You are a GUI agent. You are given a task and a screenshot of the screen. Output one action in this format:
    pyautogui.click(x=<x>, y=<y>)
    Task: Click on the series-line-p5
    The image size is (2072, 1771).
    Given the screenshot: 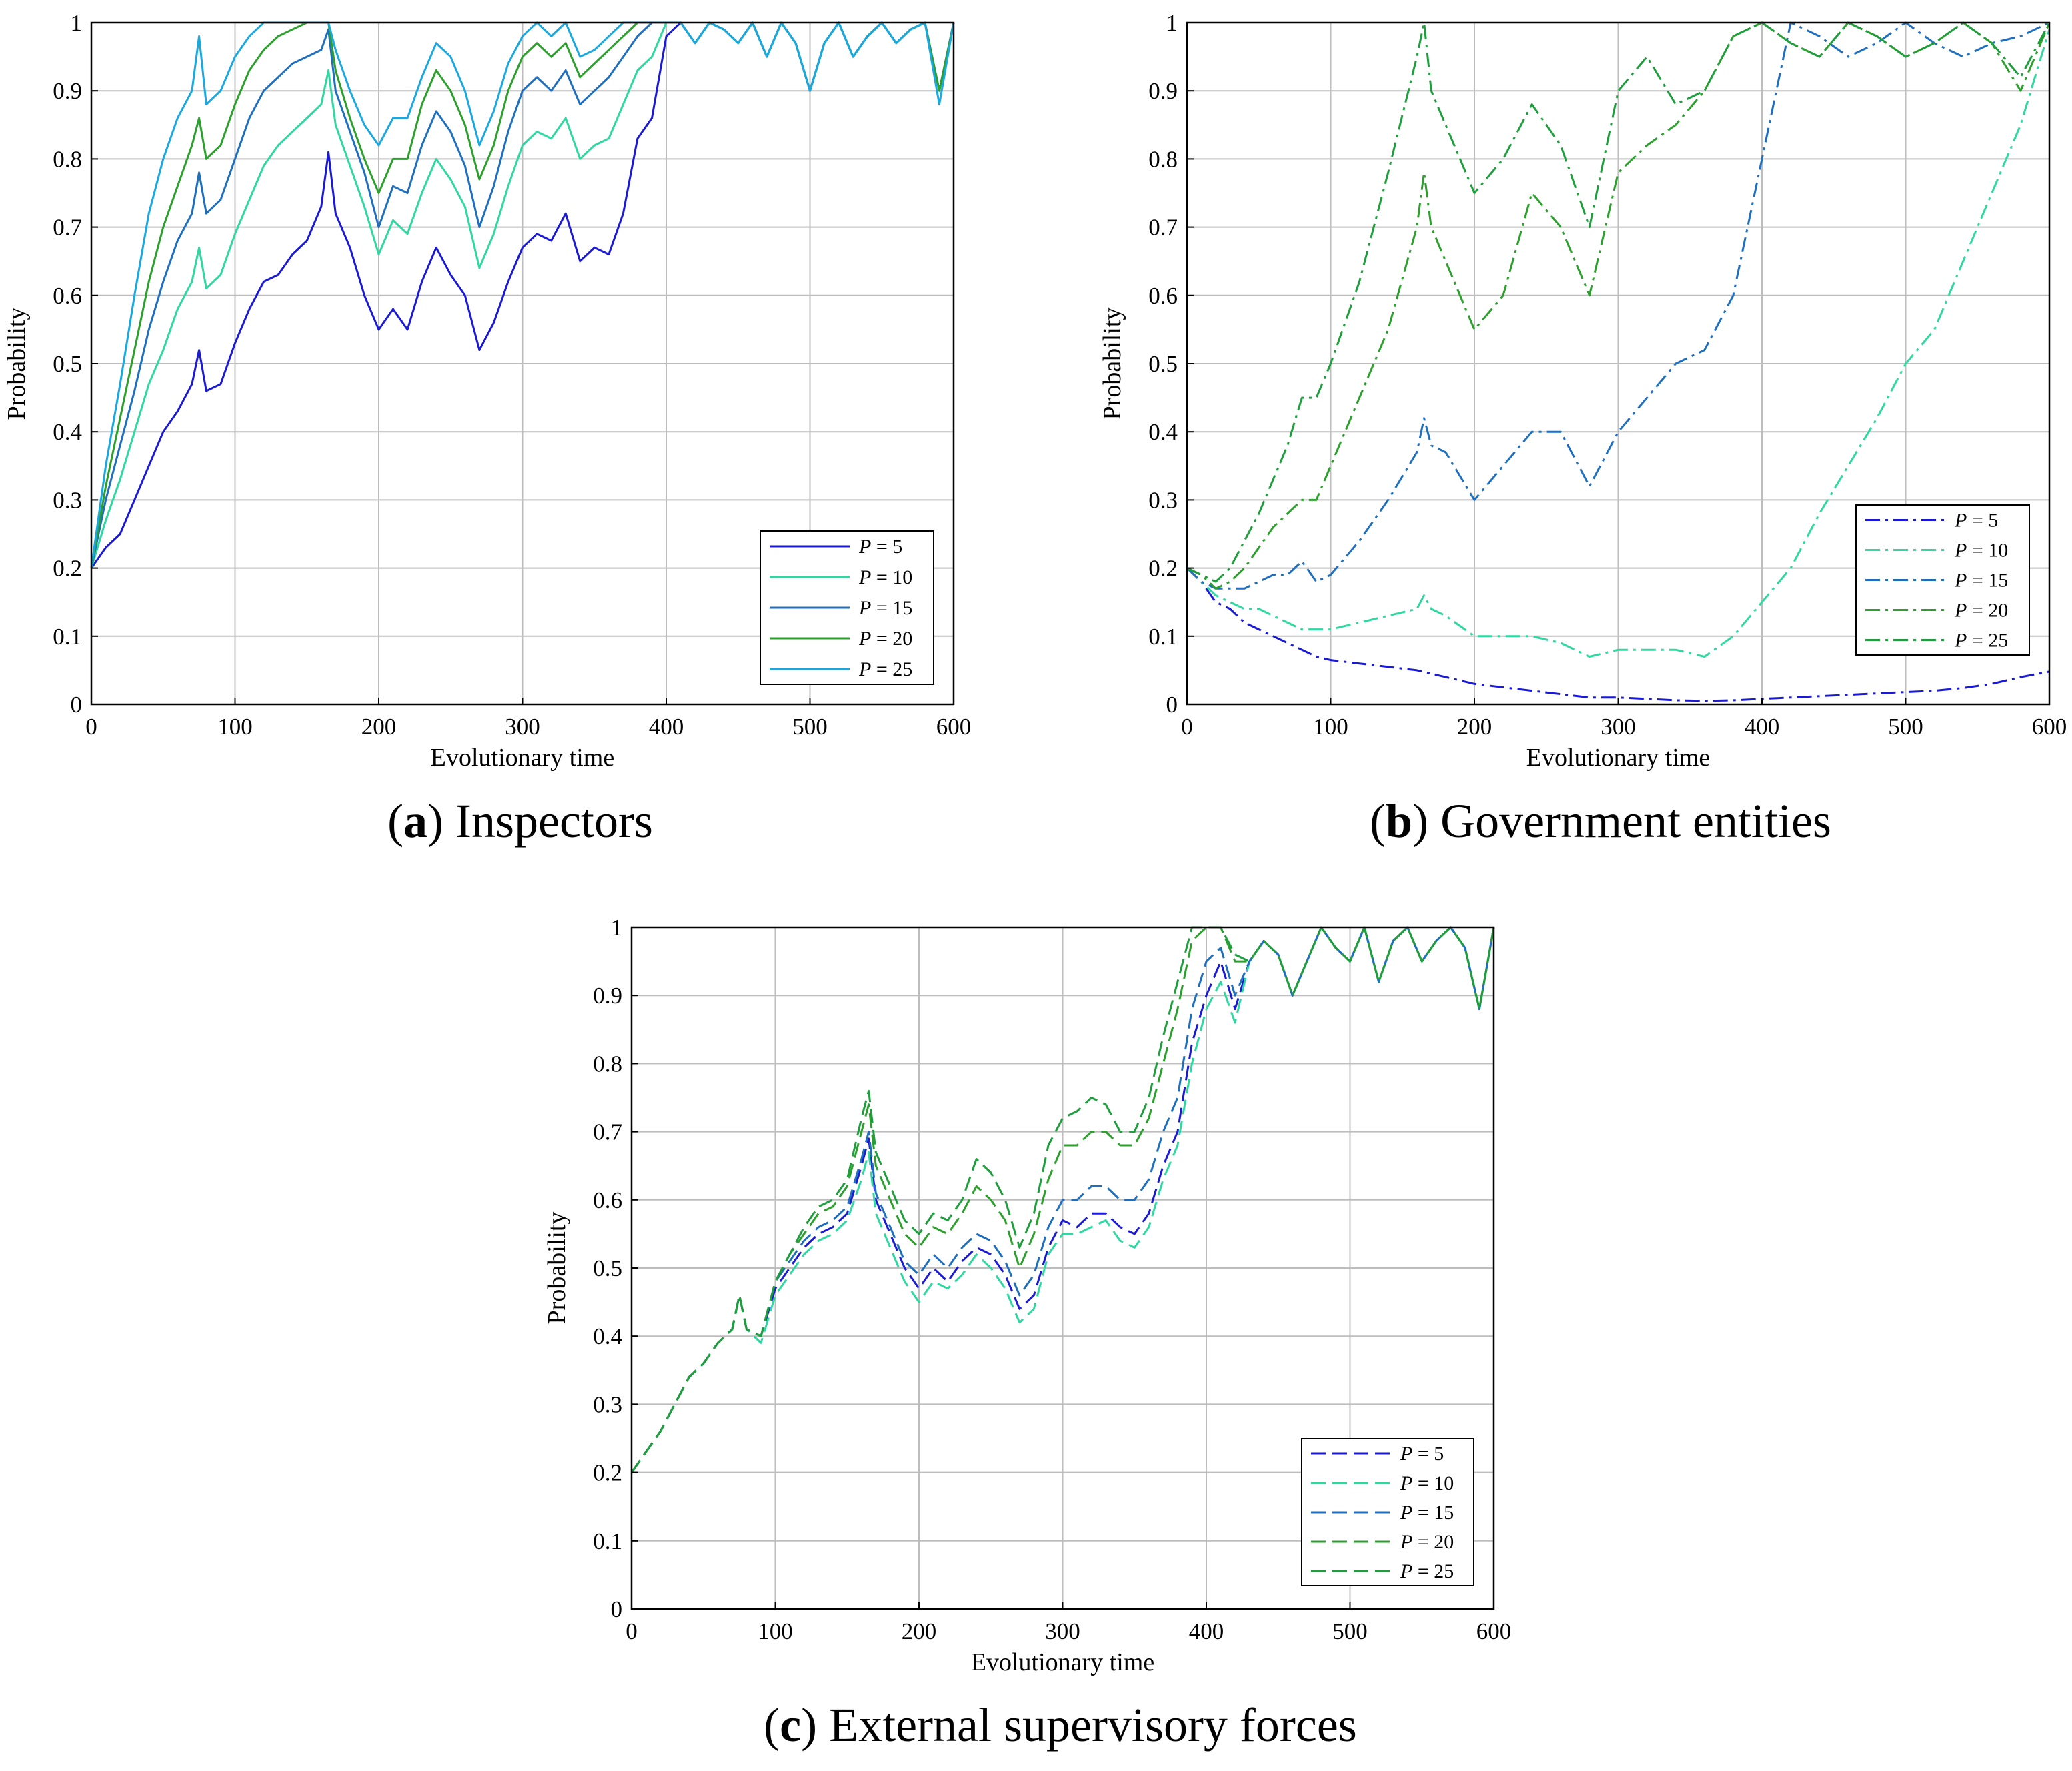 What is the action you would take?
    pyautogui.click(x=1618, y=634)
    